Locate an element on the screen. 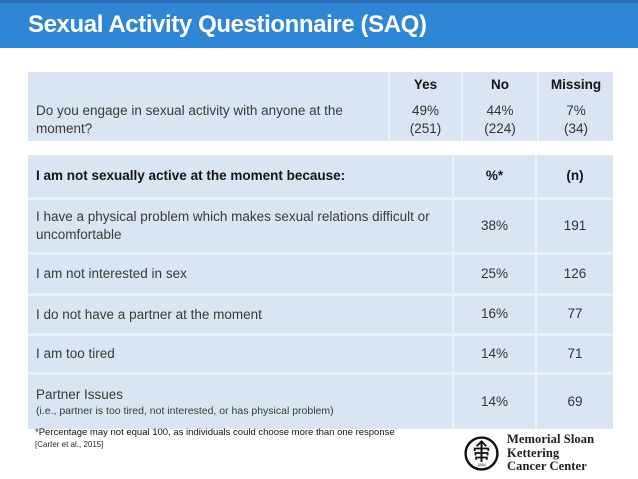 This screenshot has height=479, width=638. msk-emblem-icon: 1884 is located at coordinates (481, 453).